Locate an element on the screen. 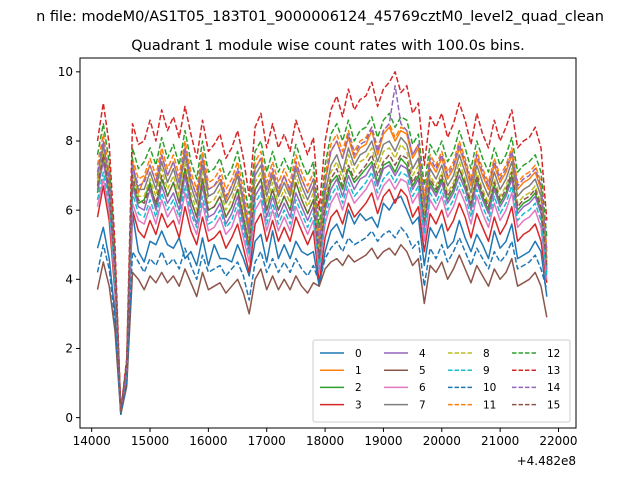 This screenshot has width=640, height=480. y-tick-label: 10 is located at coordinates (65, 72).